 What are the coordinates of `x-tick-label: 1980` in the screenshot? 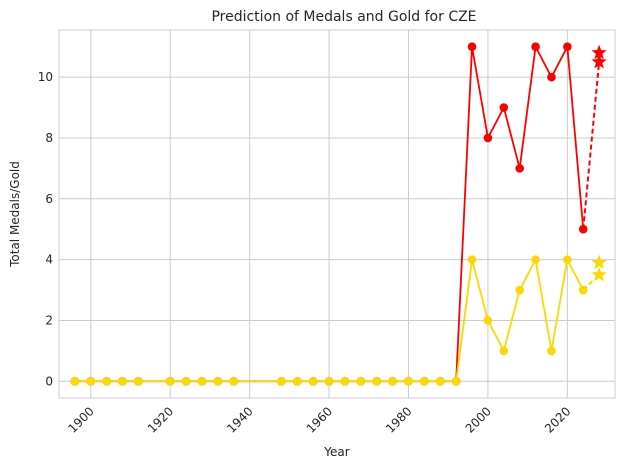 It's located at (398, 419).